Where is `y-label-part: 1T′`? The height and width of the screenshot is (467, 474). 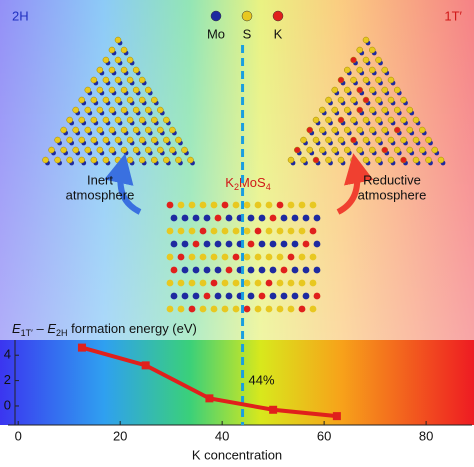
y-label-part: 1T′ is located at coordinates (27, 333).